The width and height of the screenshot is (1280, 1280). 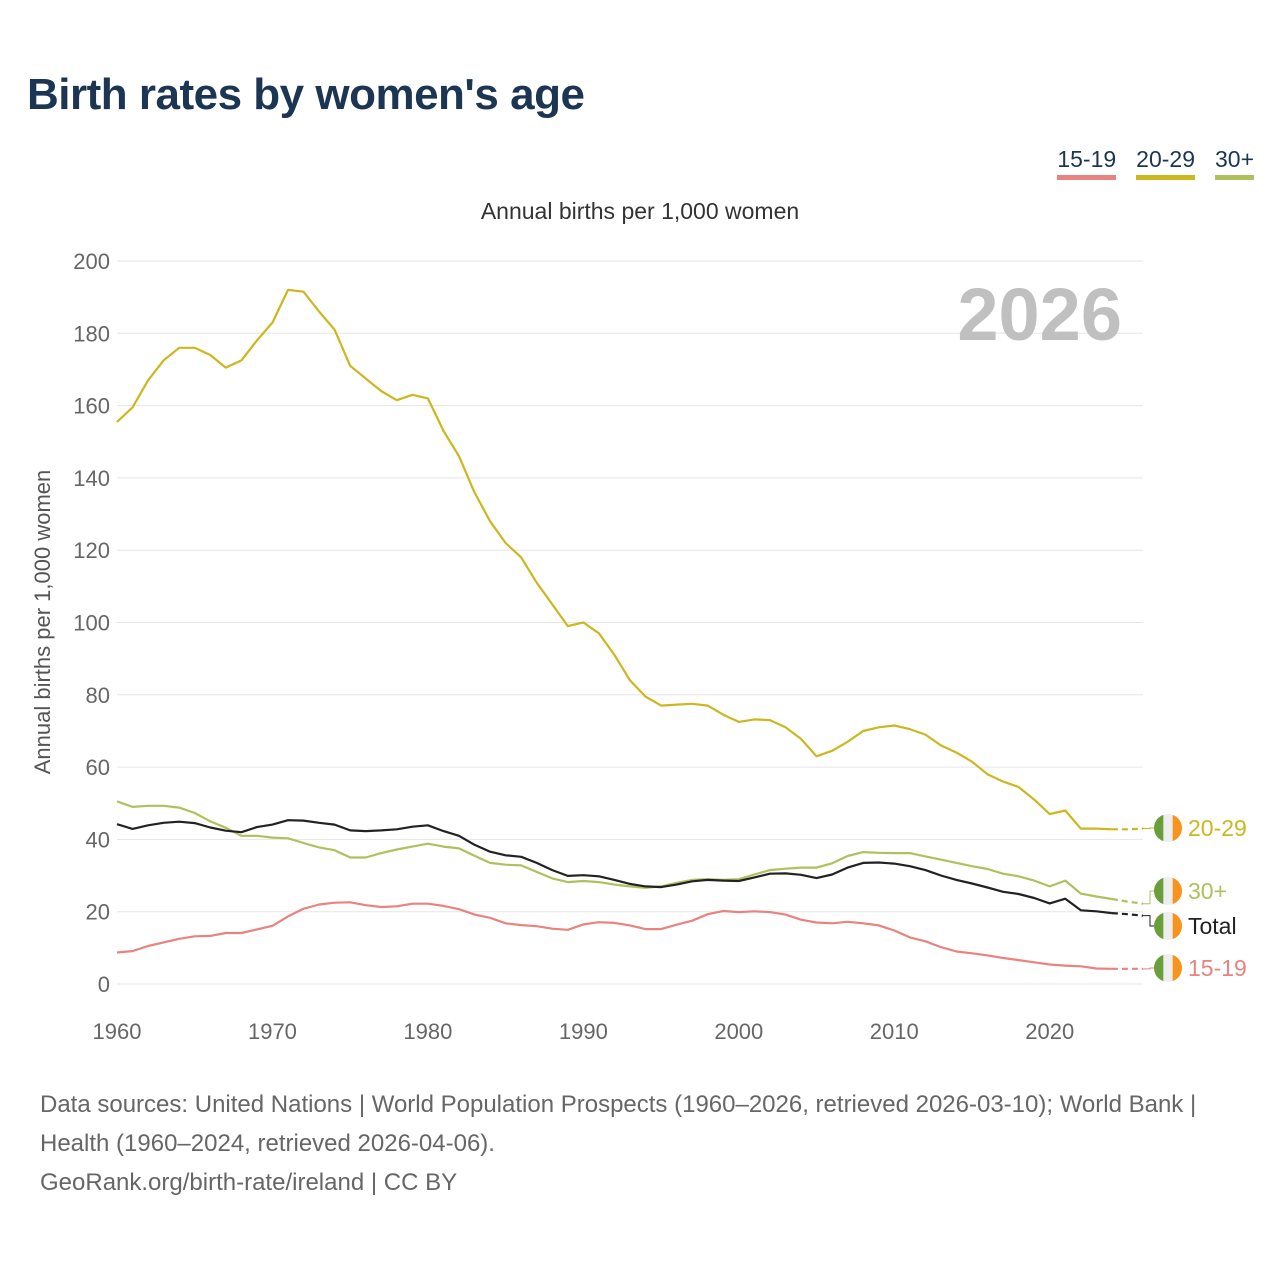 What do you see at coordinates (98, 767) in the screenshot?
I see `y-tick-label: 60` at bounding box center [98, 767].